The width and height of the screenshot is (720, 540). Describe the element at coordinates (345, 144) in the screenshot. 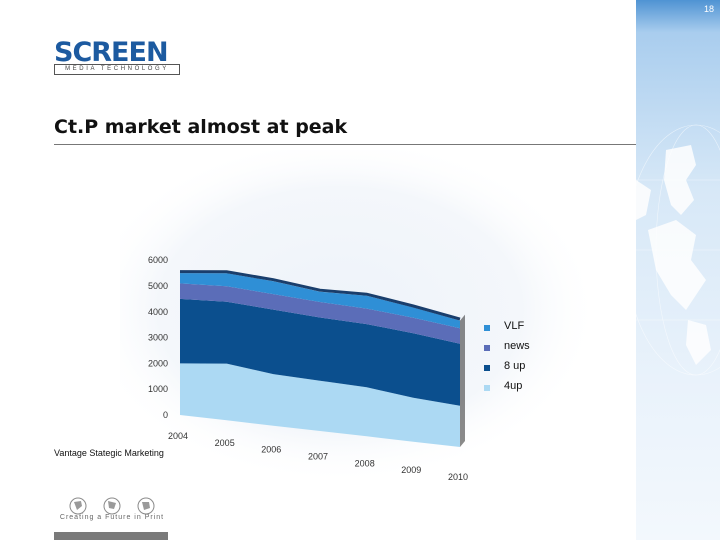

I see `title-divider` at that location.